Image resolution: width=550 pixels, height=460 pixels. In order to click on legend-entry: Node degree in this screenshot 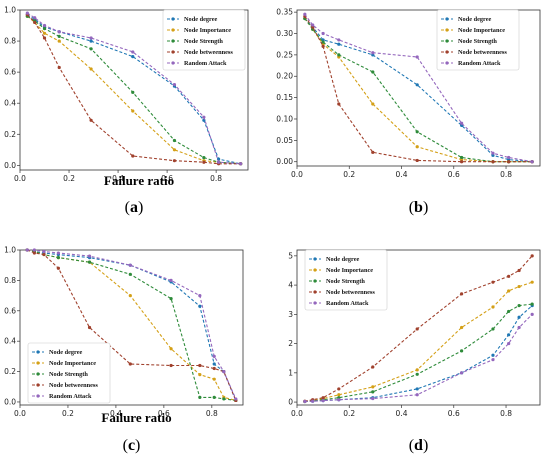, I will do `click(200, 19)`.